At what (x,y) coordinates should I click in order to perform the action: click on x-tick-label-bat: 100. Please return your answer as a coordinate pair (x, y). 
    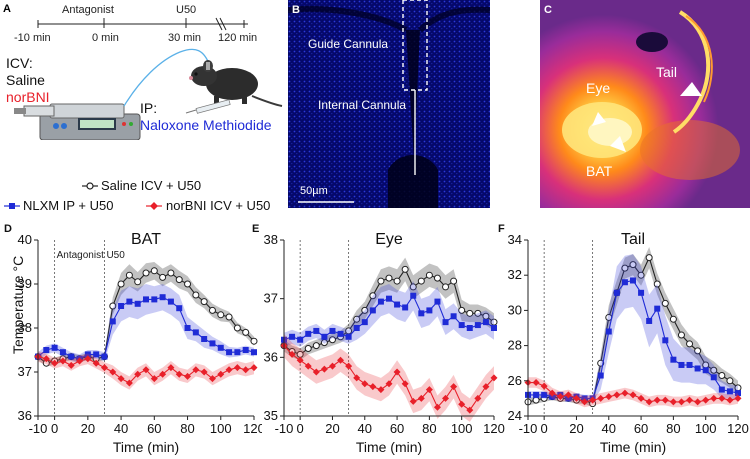
    Looking at the image, I should click on (221, 428).